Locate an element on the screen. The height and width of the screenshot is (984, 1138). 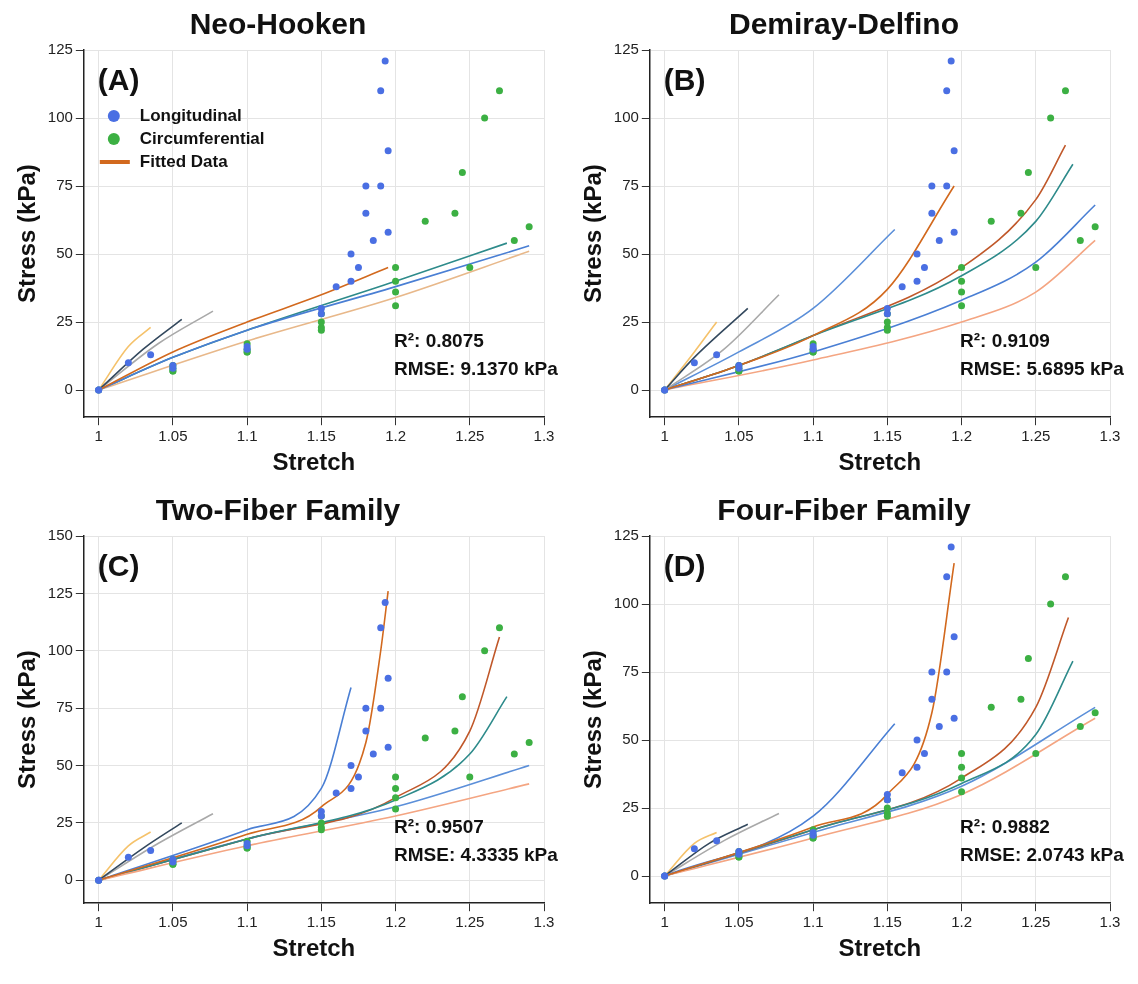
chart-title: Two-Fiber Family is located at coordinates (278, 510).